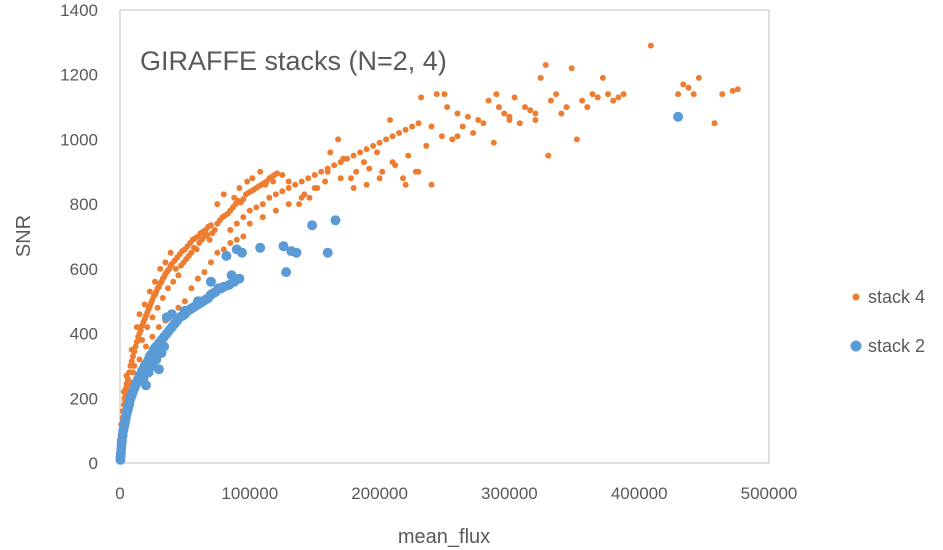 The height and width of the screenshot is (550, 943). Describe the element at coordinates (79, 10) in the screenshot. I see `y-tick-label: 1400` at that location.